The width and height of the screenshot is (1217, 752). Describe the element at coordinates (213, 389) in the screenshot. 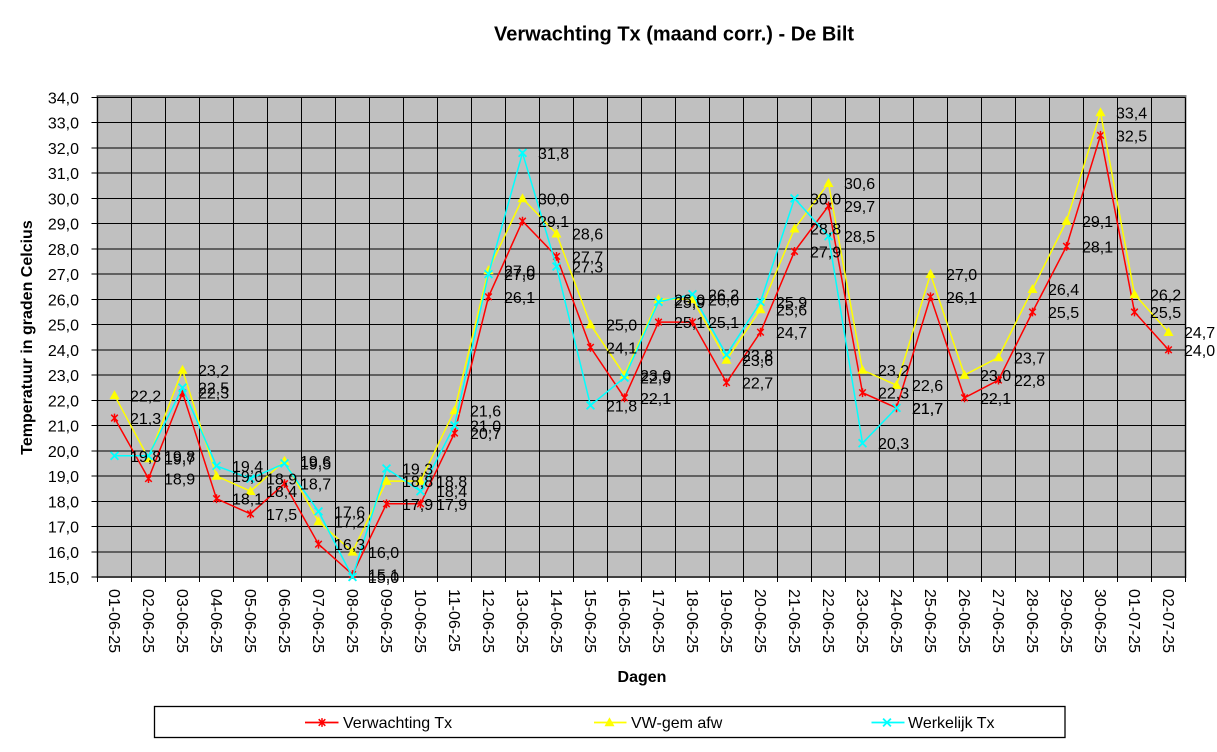

I see `svg-text: 22,5` at that location.